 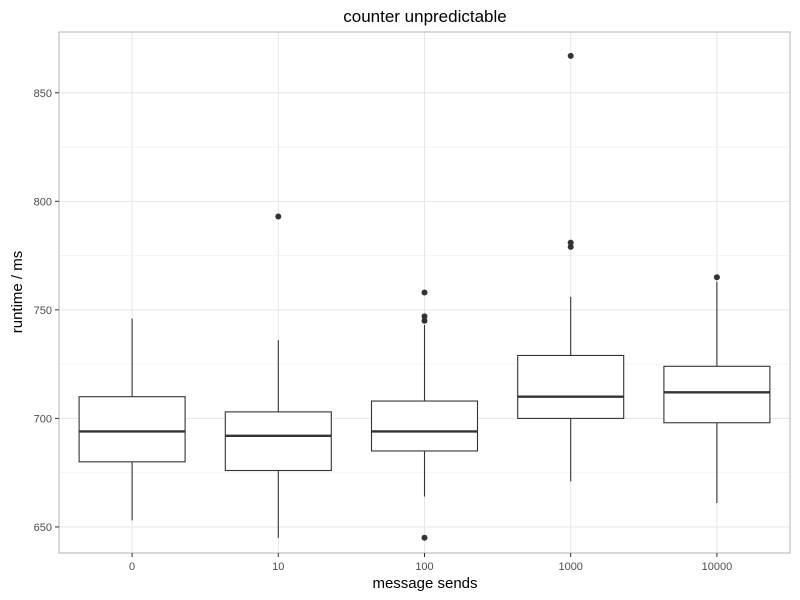 I want to click on y-axis-ticks: 650 700 750 800 850, so click(x=46, y=311).